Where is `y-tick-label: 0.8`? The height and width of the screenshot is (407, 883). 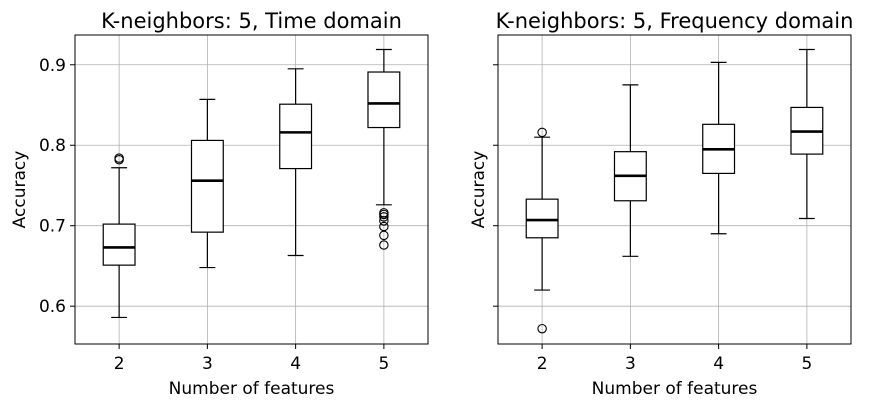 y-tick-label: 0.8 is located at coordinates (52, 146).